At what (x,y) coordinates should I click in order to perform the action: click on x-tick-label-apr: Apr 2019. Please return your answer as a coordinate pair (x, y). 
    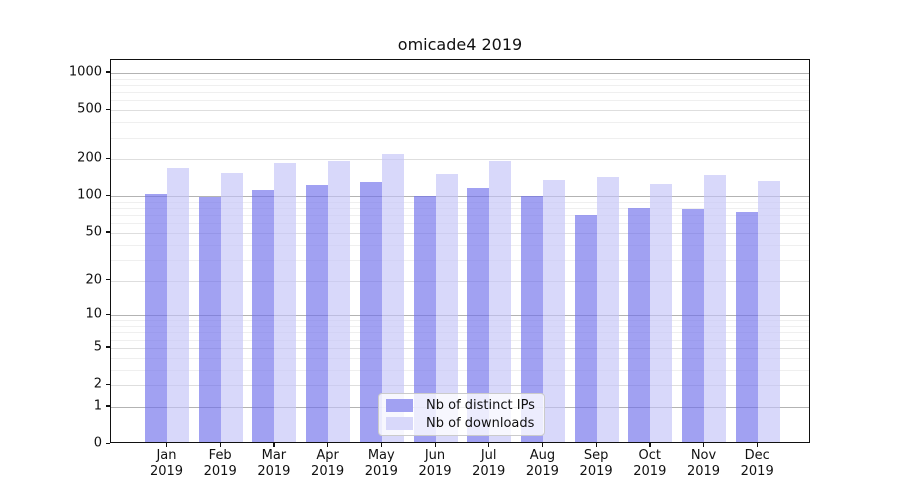
    Looking at the image, I should click on (328, 463).